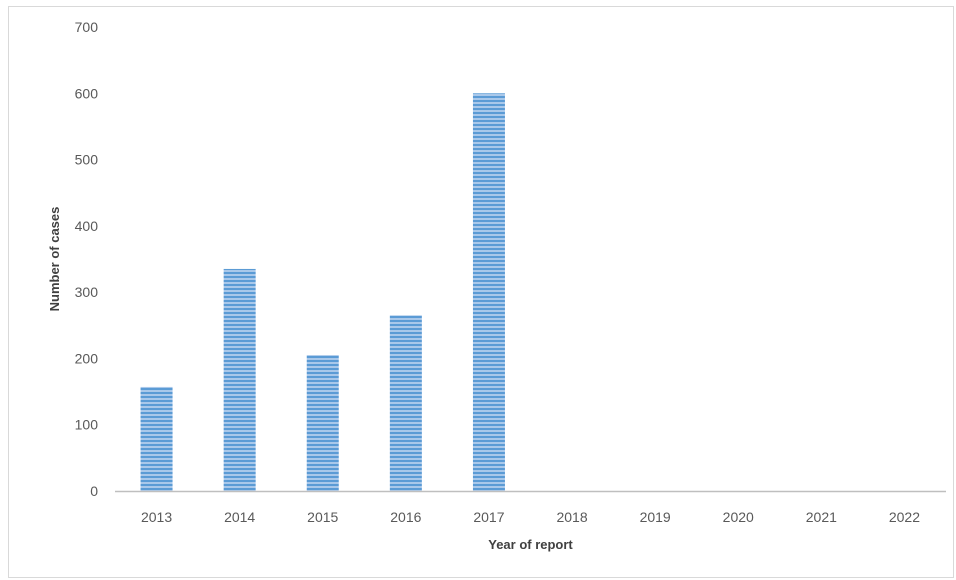 Image resolution: width=956 pixels, height=580 pixels. Describe the element at coordinates (571, 517) in the screenshot. I see `x-tick-label: 2018` at that location.